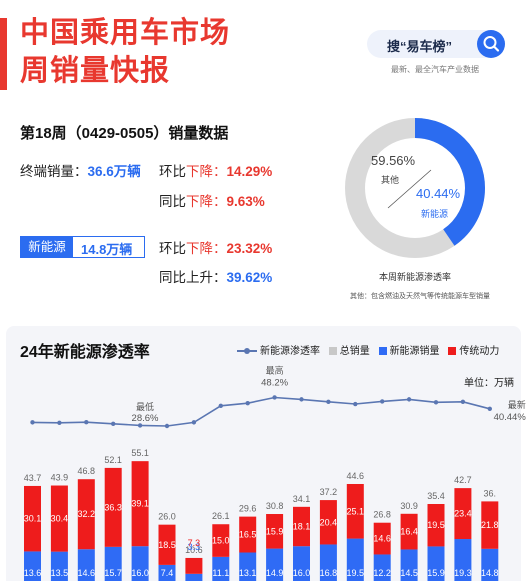  Describe the element at coordinates (33, 478) in the screenshot. I see `total-label: 43.7` at that location.